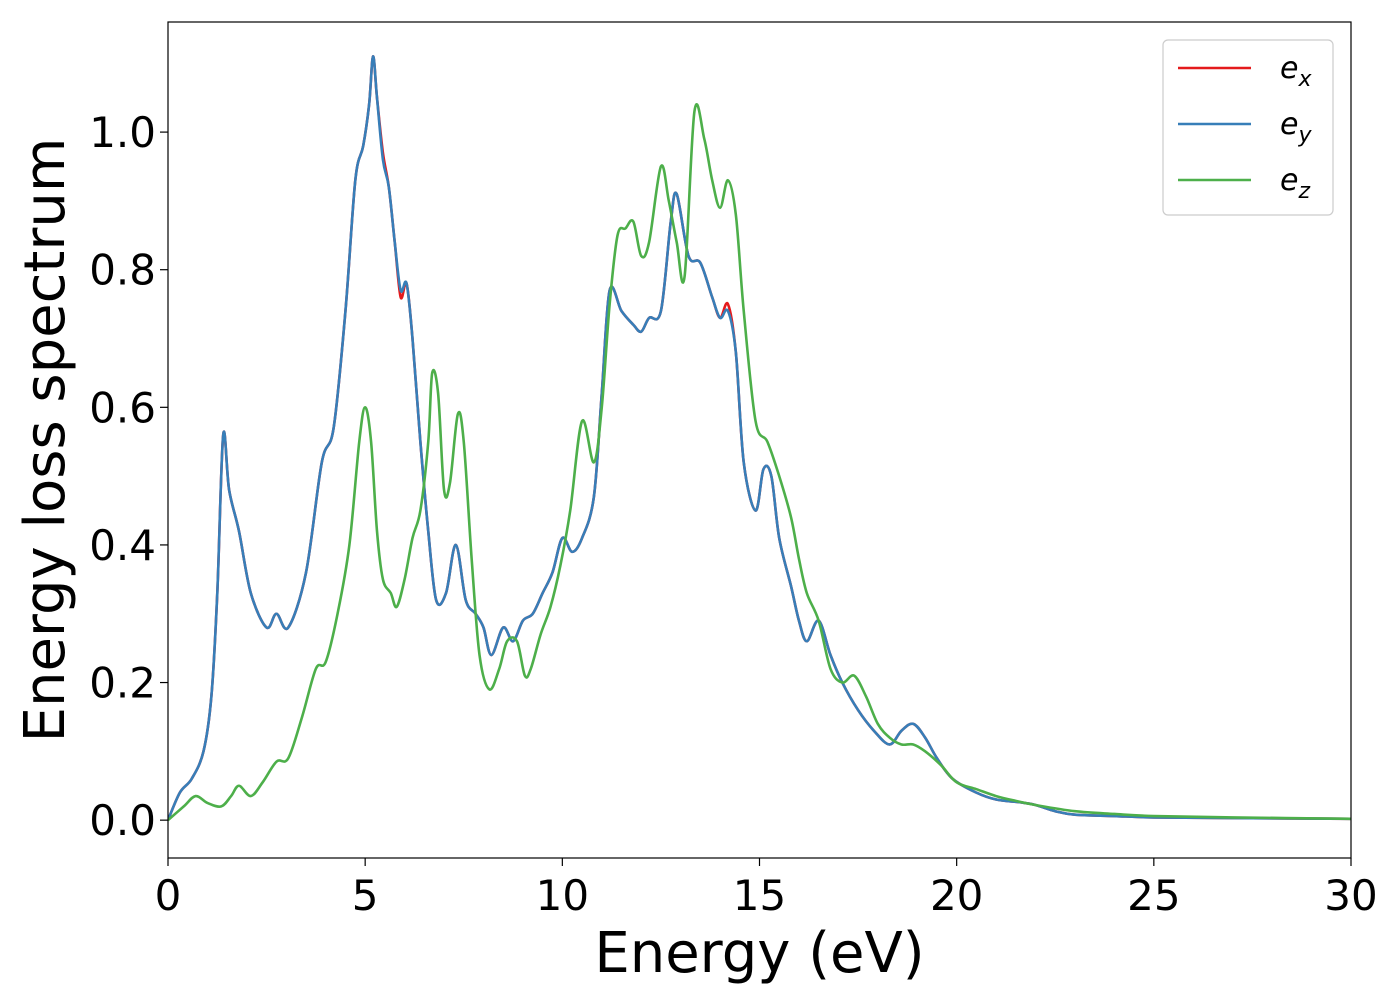 This screenshot has height=1000, width=1400. Describe the element at coordinates (168, 895) in the screenshot. I see `x-tick-label: 0` at that location.